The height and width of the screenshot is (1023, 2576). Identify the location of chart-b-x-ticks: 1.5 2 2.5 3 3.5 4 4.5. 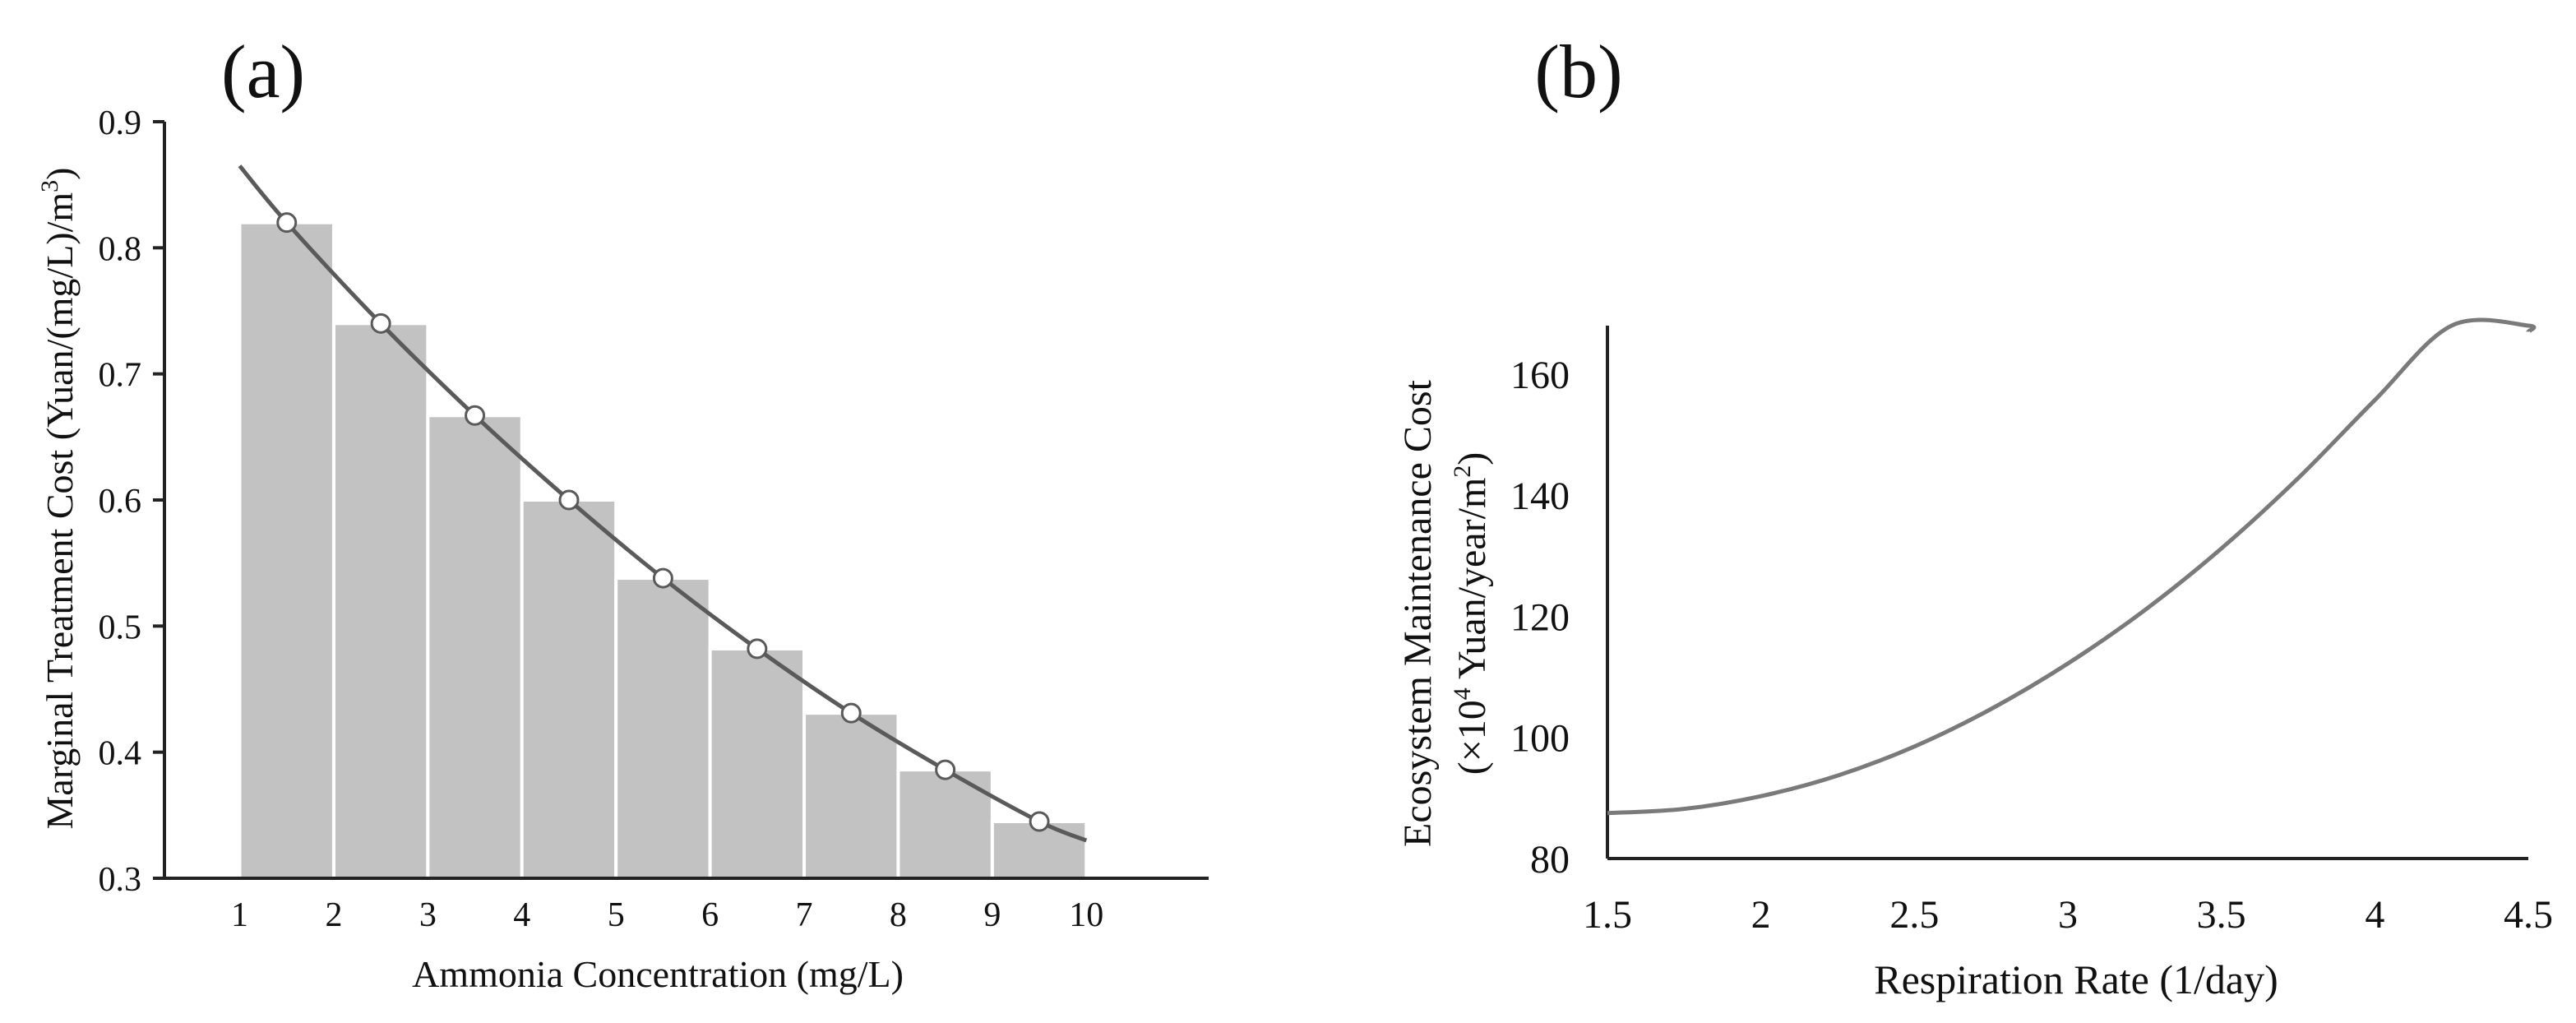
(2068, 915).